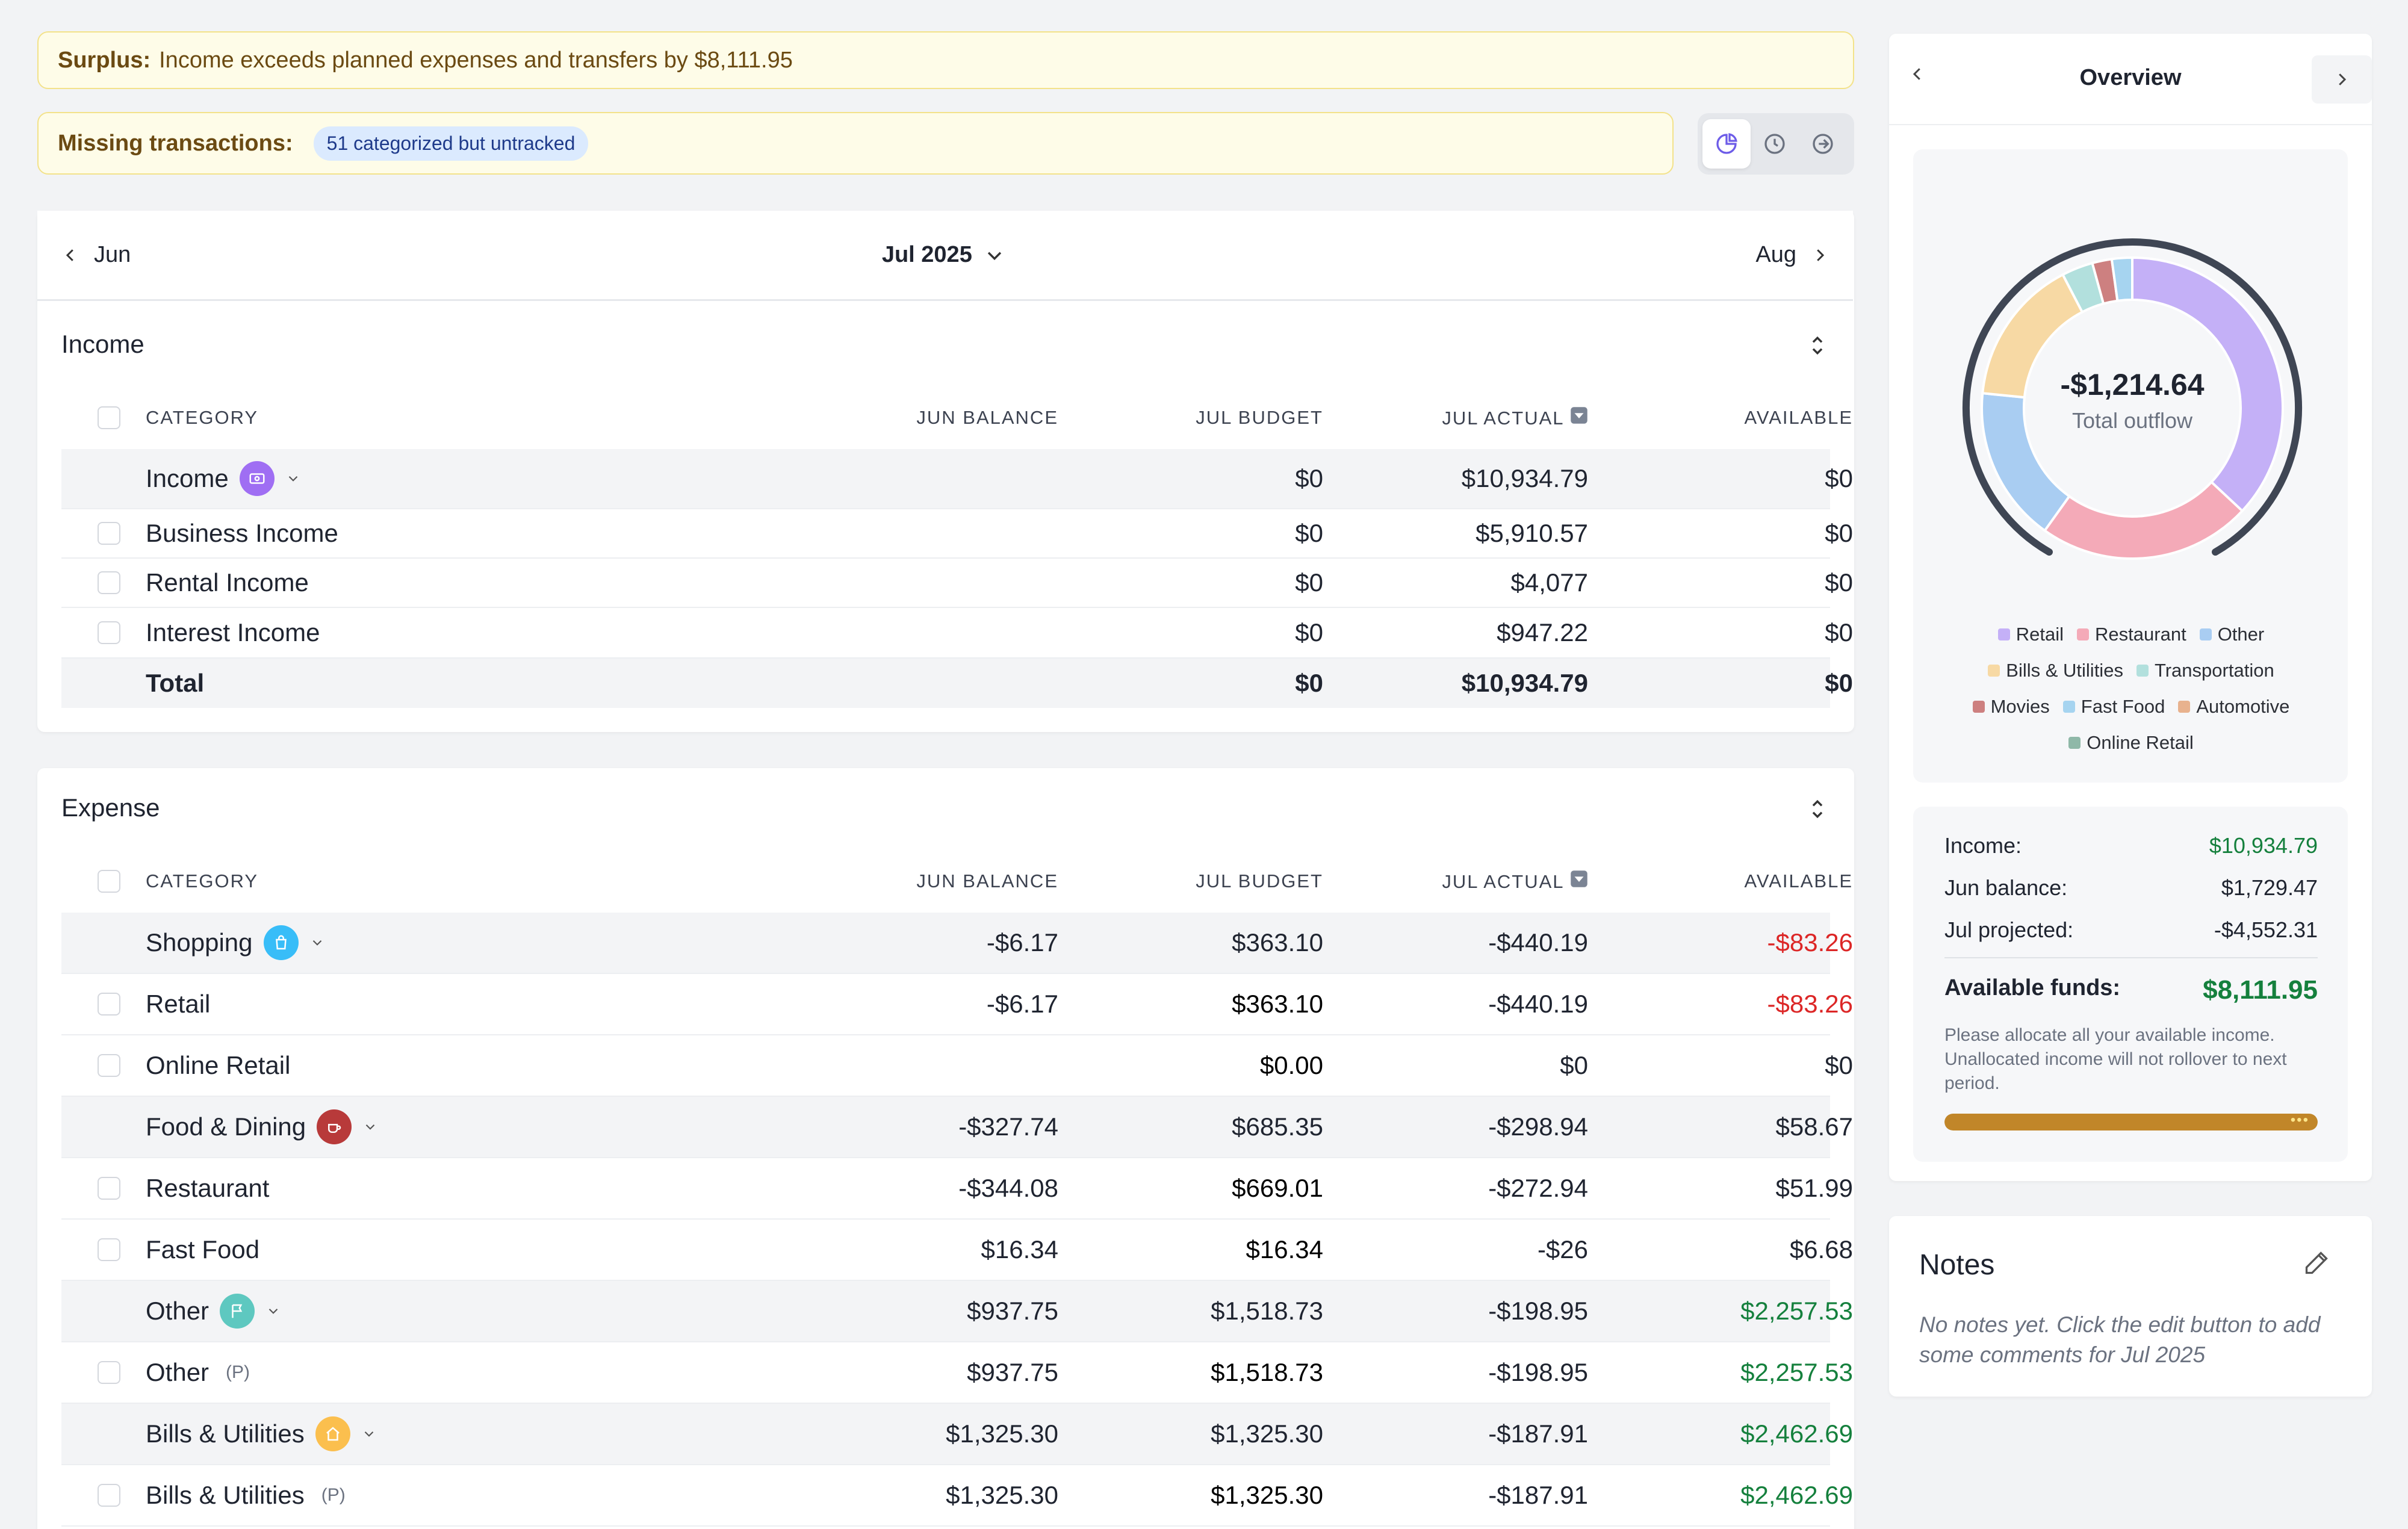 The width and height of the screenshot is (2408, 1529). Describe the element at coordinates (2241, 634) in the screenshot. I see `legend-label: Other` at that location.